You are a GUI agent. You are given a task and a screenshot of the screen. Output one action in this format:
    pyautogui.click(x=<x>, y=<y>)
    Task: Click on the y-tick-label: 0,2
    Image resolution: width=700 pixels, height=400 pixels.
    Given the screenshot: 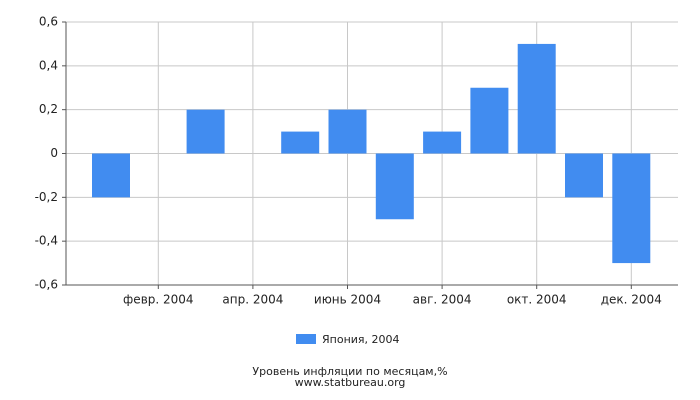 What is the action you would take?
    pyautogui.click(x=48, y=109)
    